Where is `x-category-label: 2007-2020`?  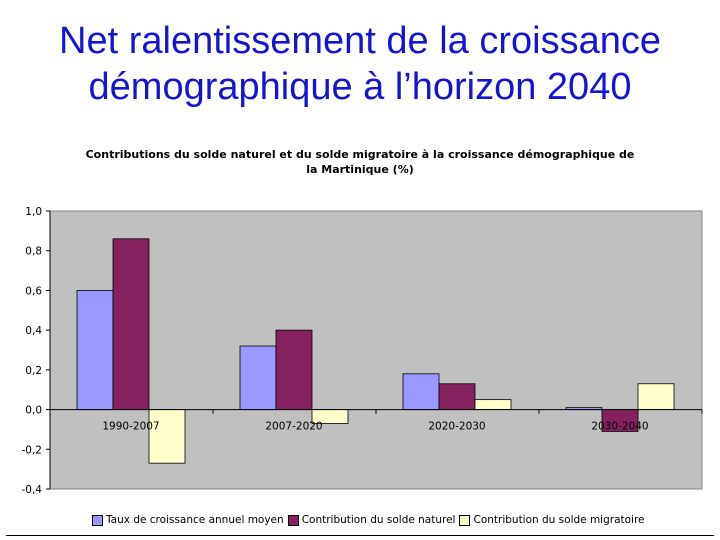
x-category-label: 2007-2020 is located at coordinates (293, 427).